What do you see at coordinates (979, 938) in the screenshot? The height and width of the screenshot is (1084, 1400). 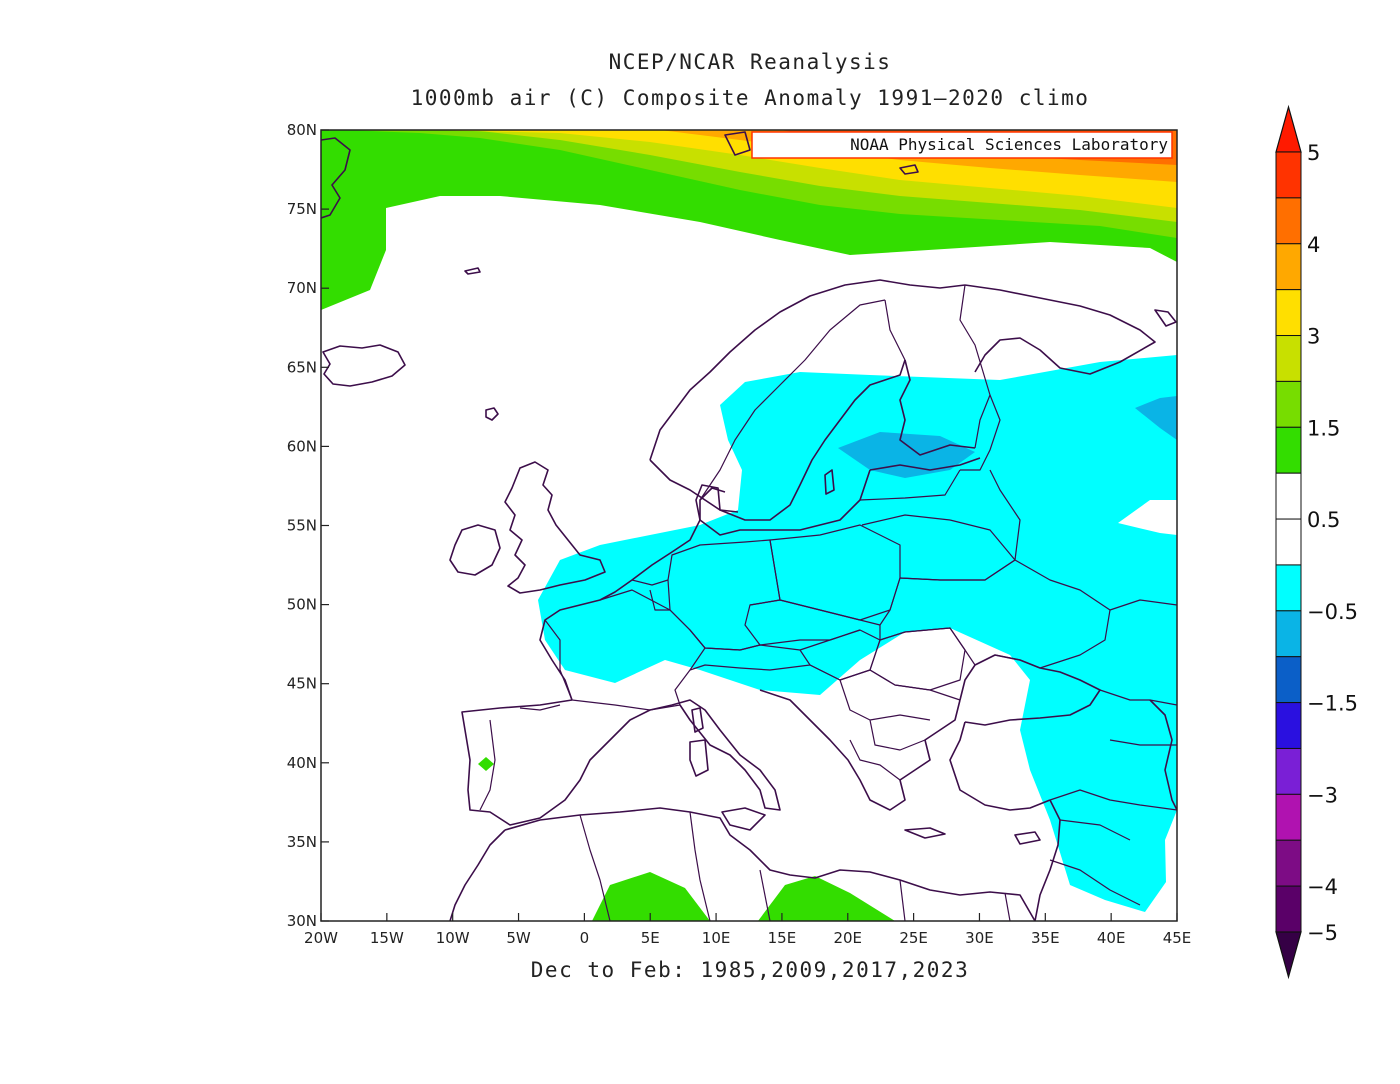 I see `lon-tick-label: 30E` at bounding box center [979, 938].